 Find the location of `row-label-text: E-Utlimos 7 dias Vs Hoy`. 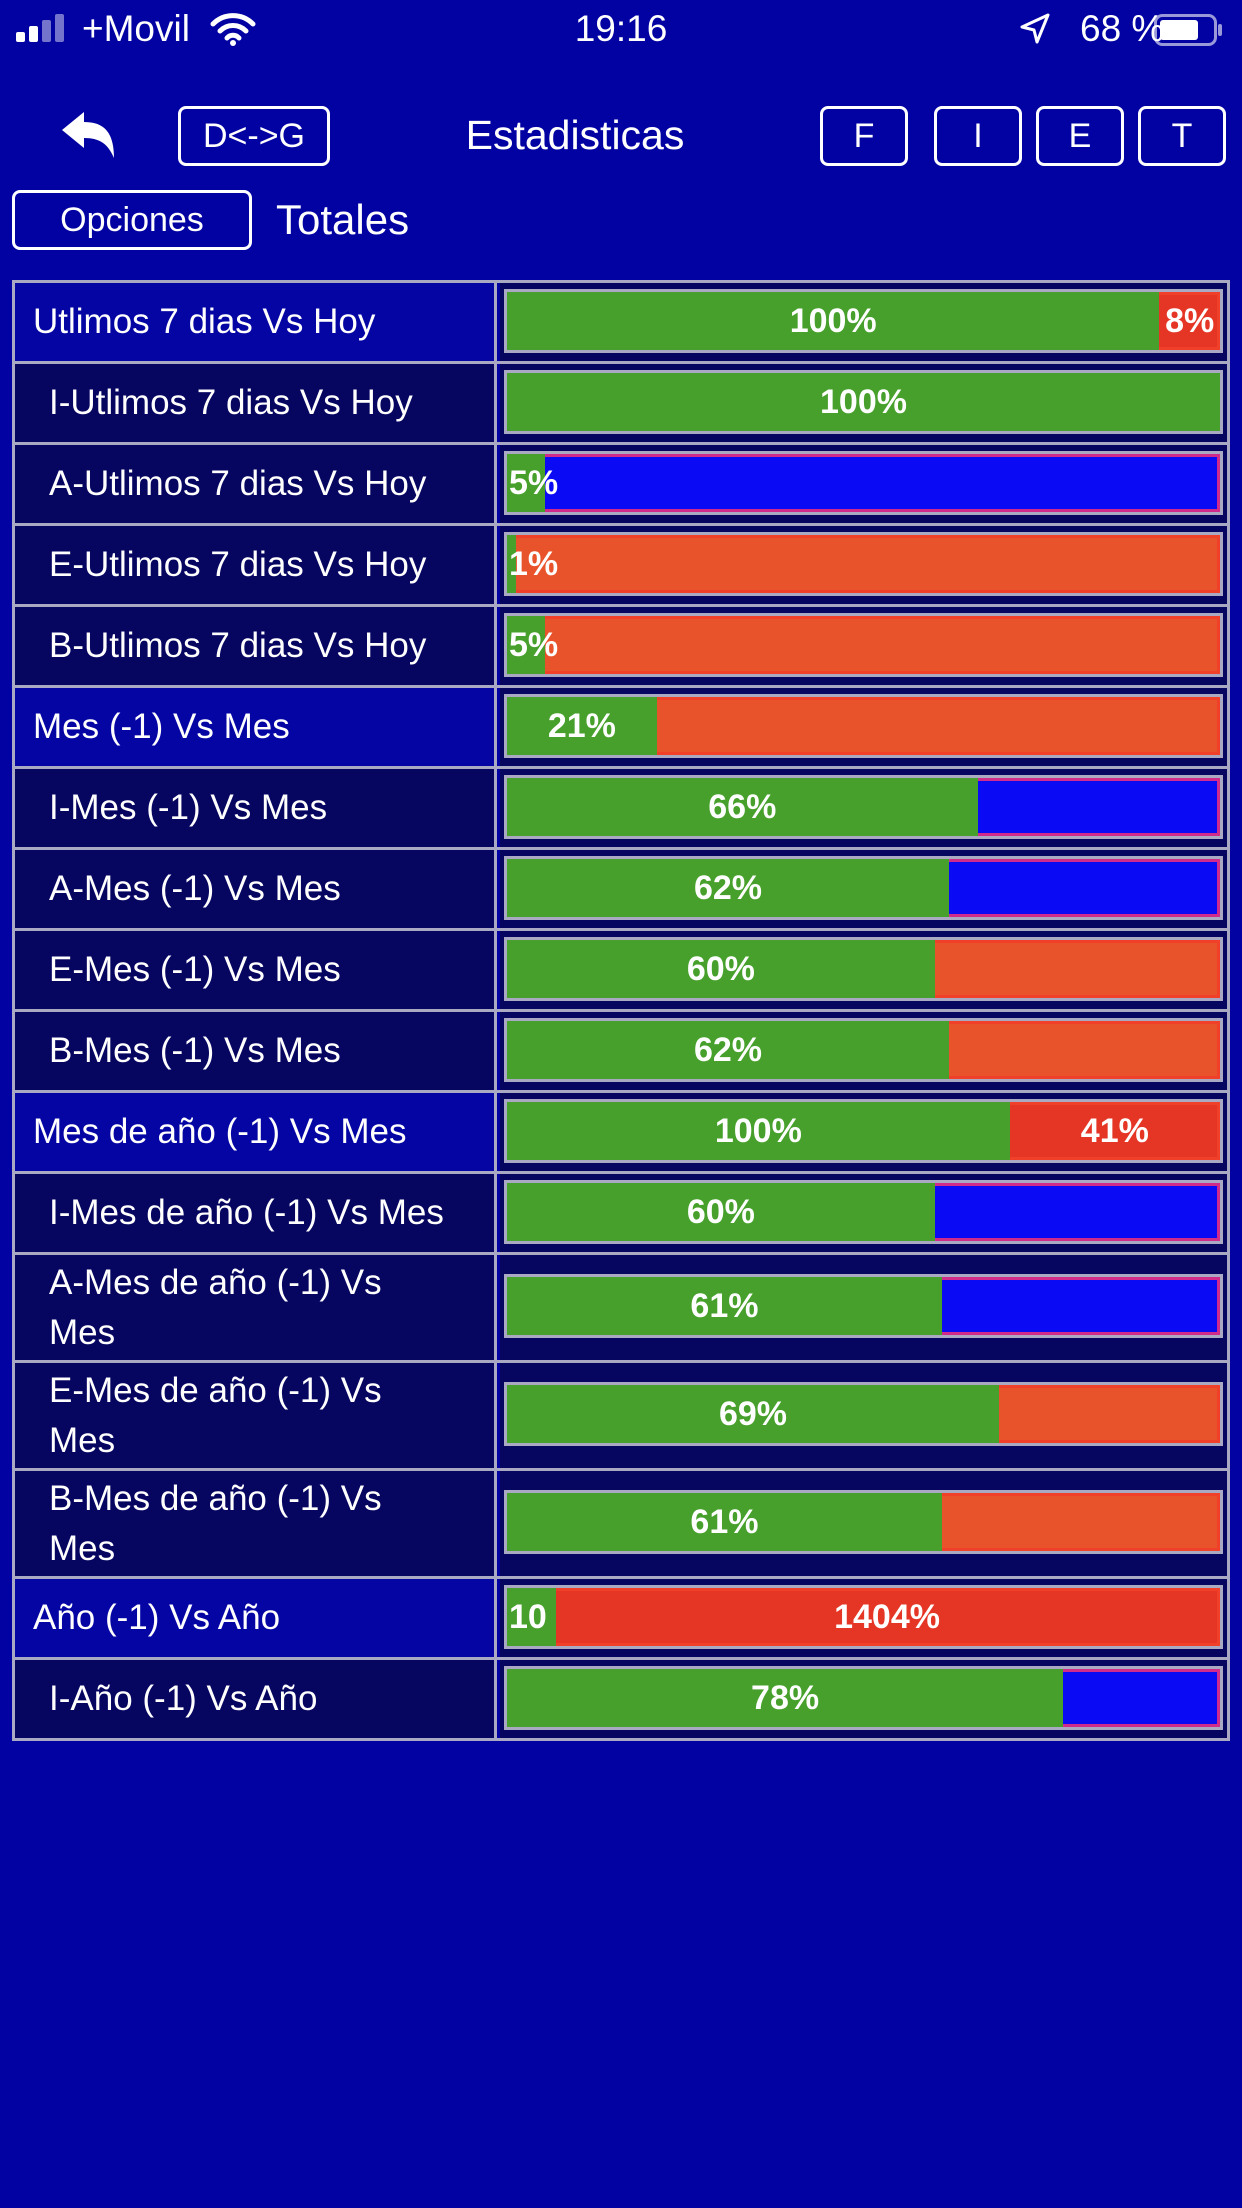

row-label-text: E-Utlimos 7 dias Vs Hoy is located at coordinates (238, 564).